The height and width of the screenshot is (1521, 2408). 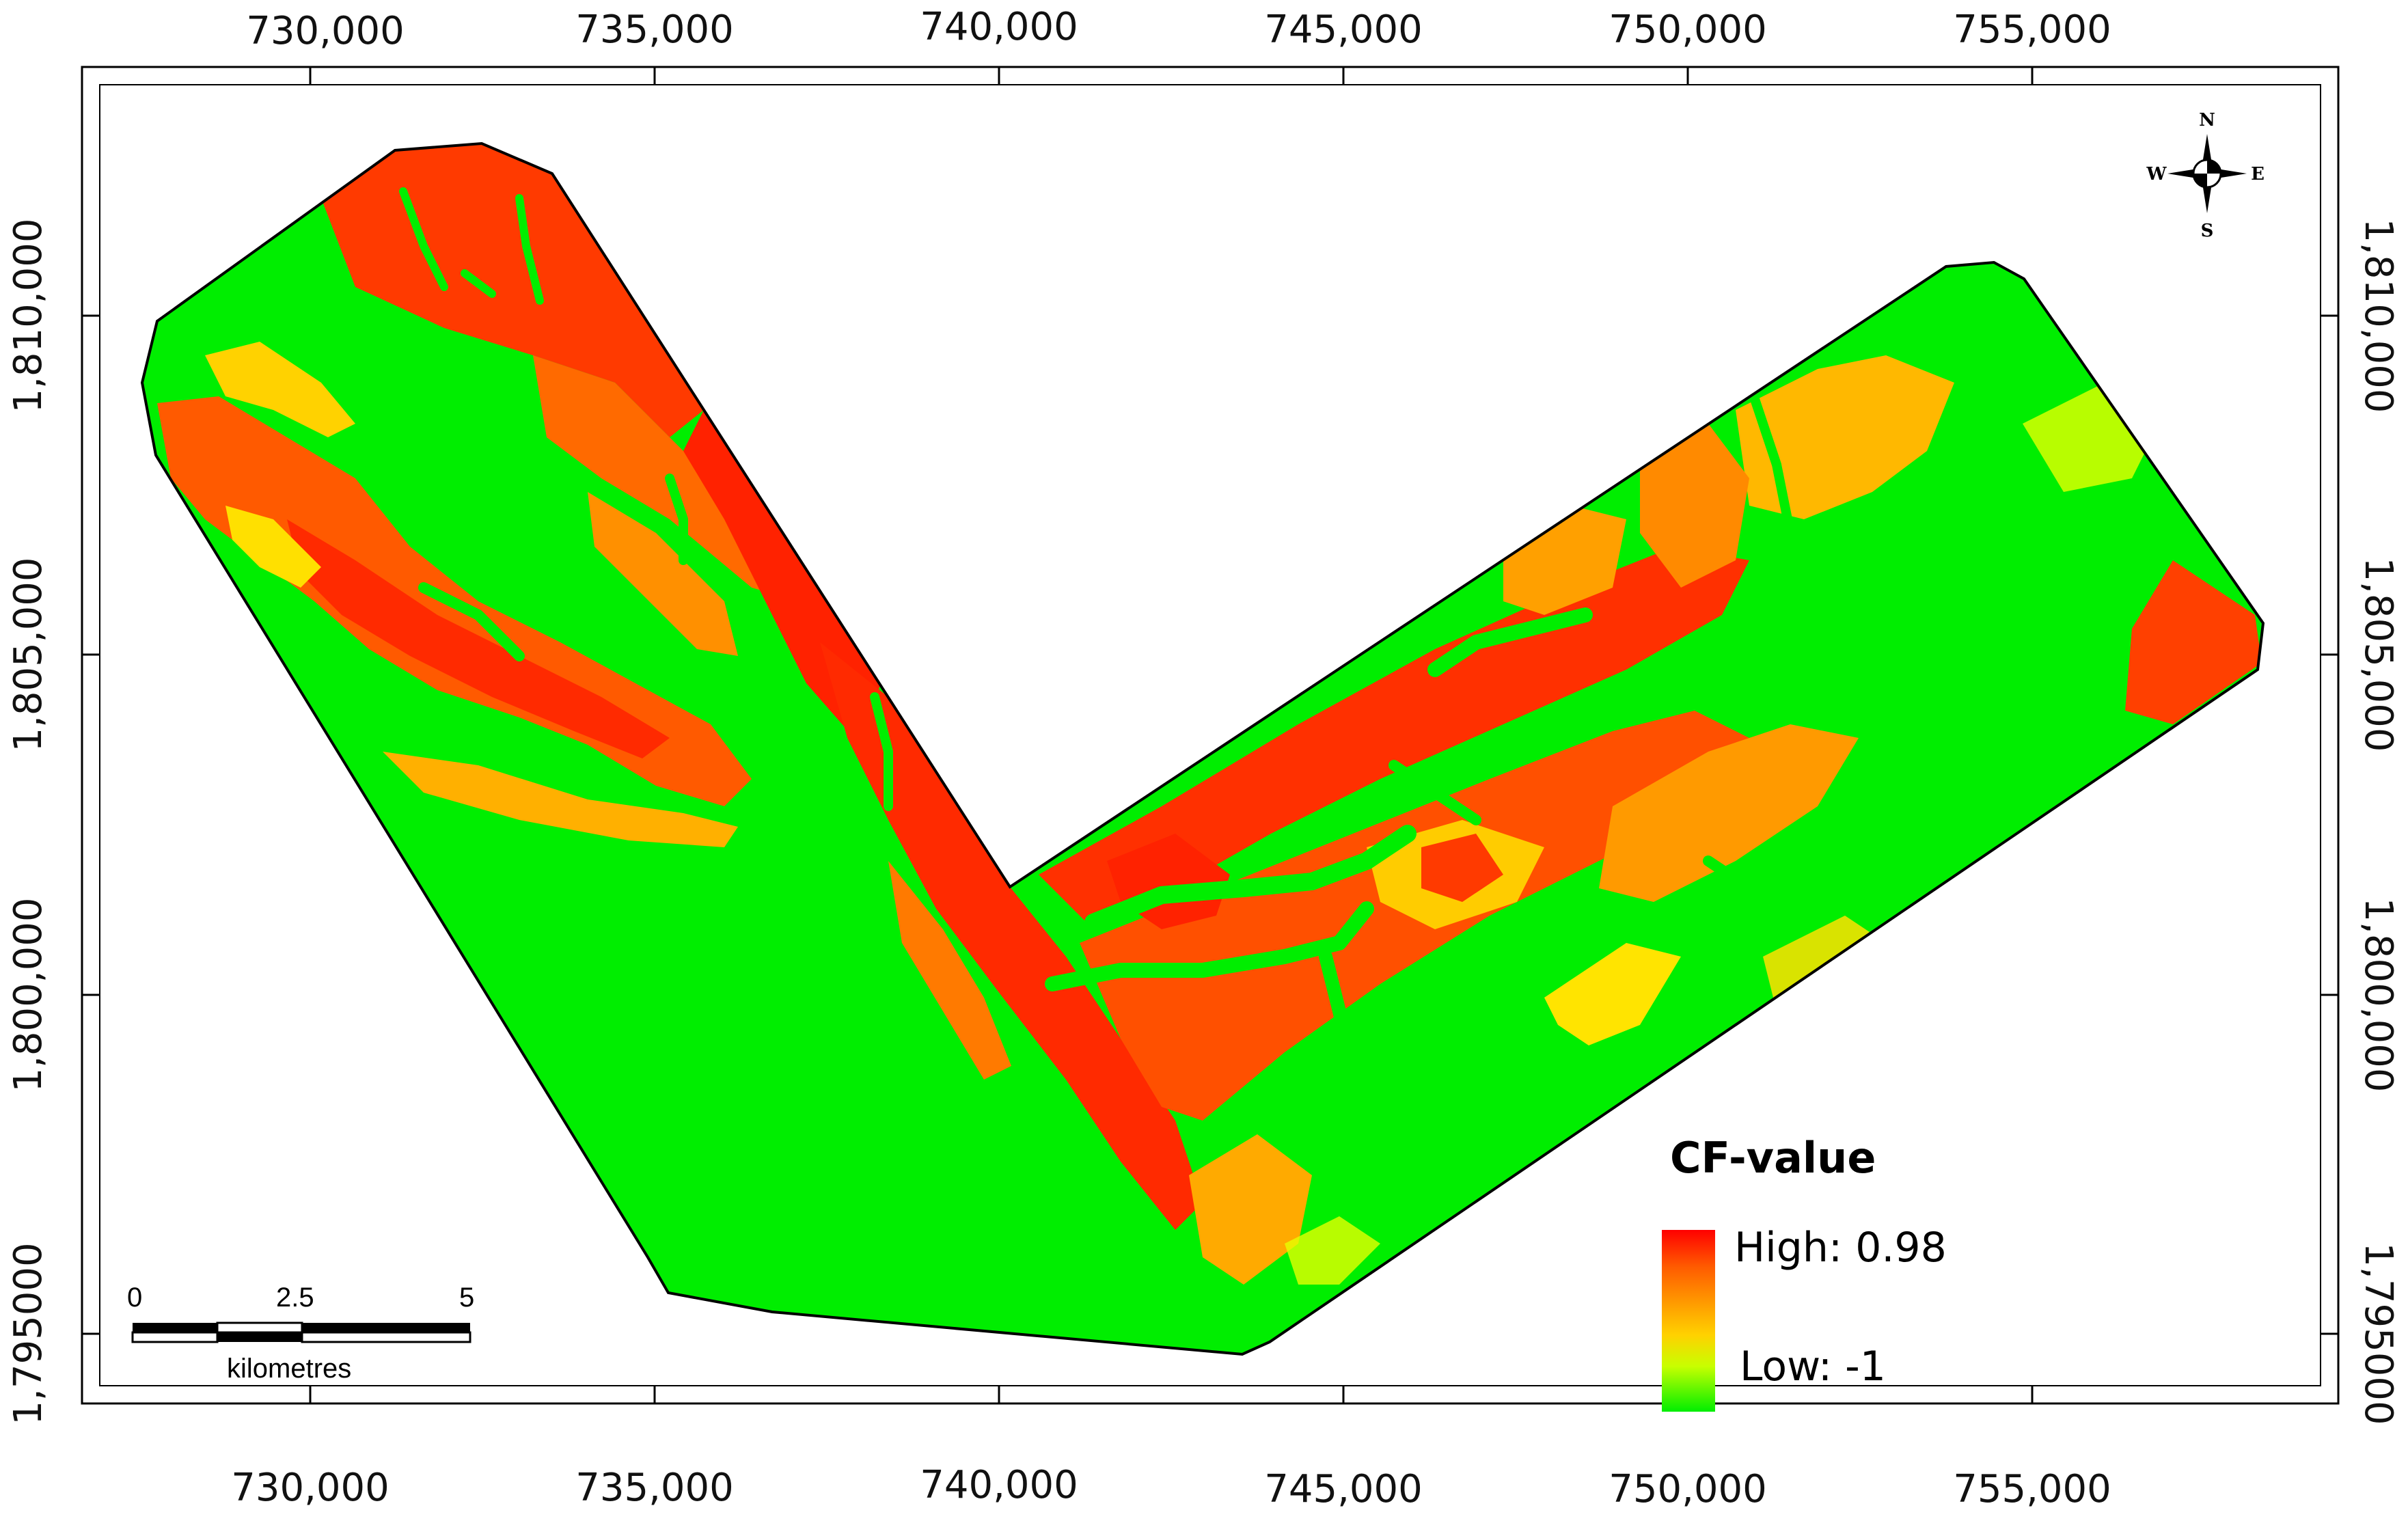 I want to click on y-tick-left: 1,810,000, so click(x=29, y=315).